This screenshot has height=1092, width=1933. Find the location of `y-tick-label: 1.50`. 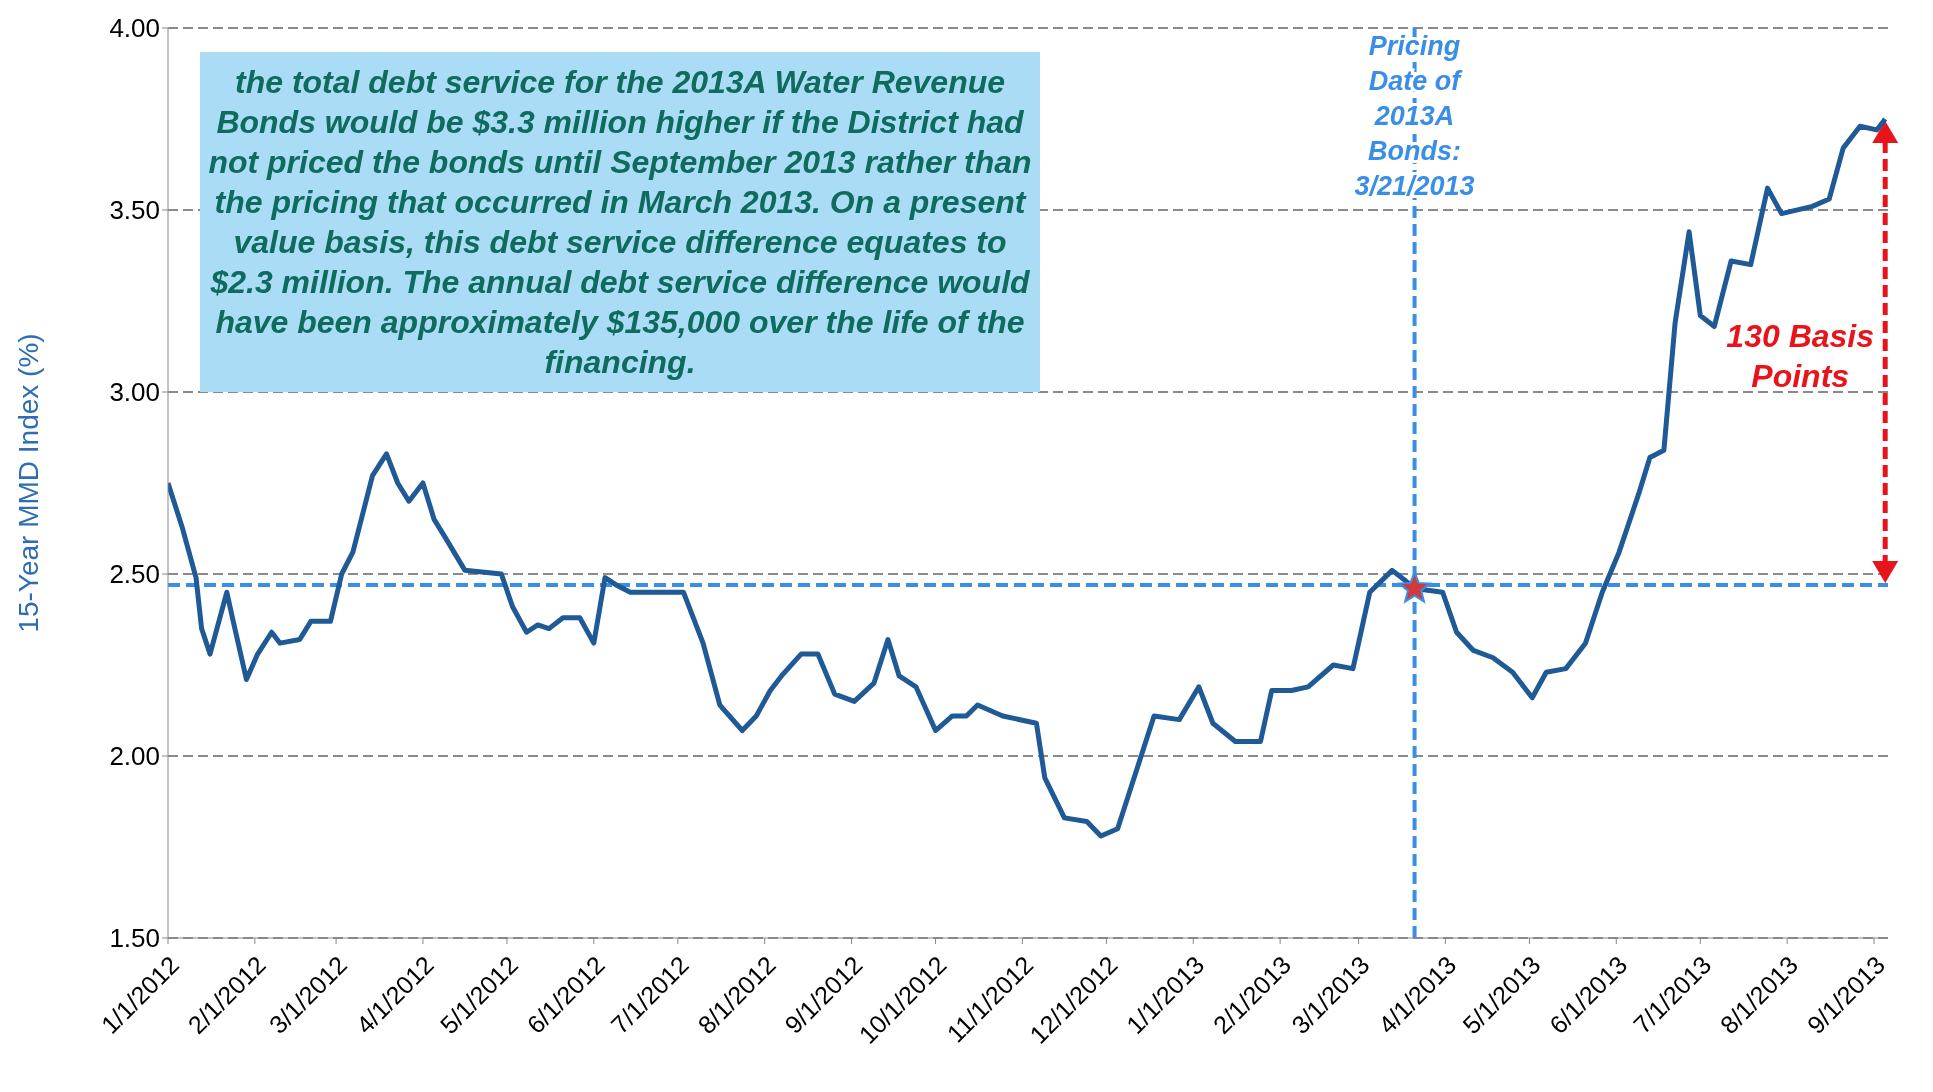

y-tick-label: 1.50 is located at coordinates (134, 938).